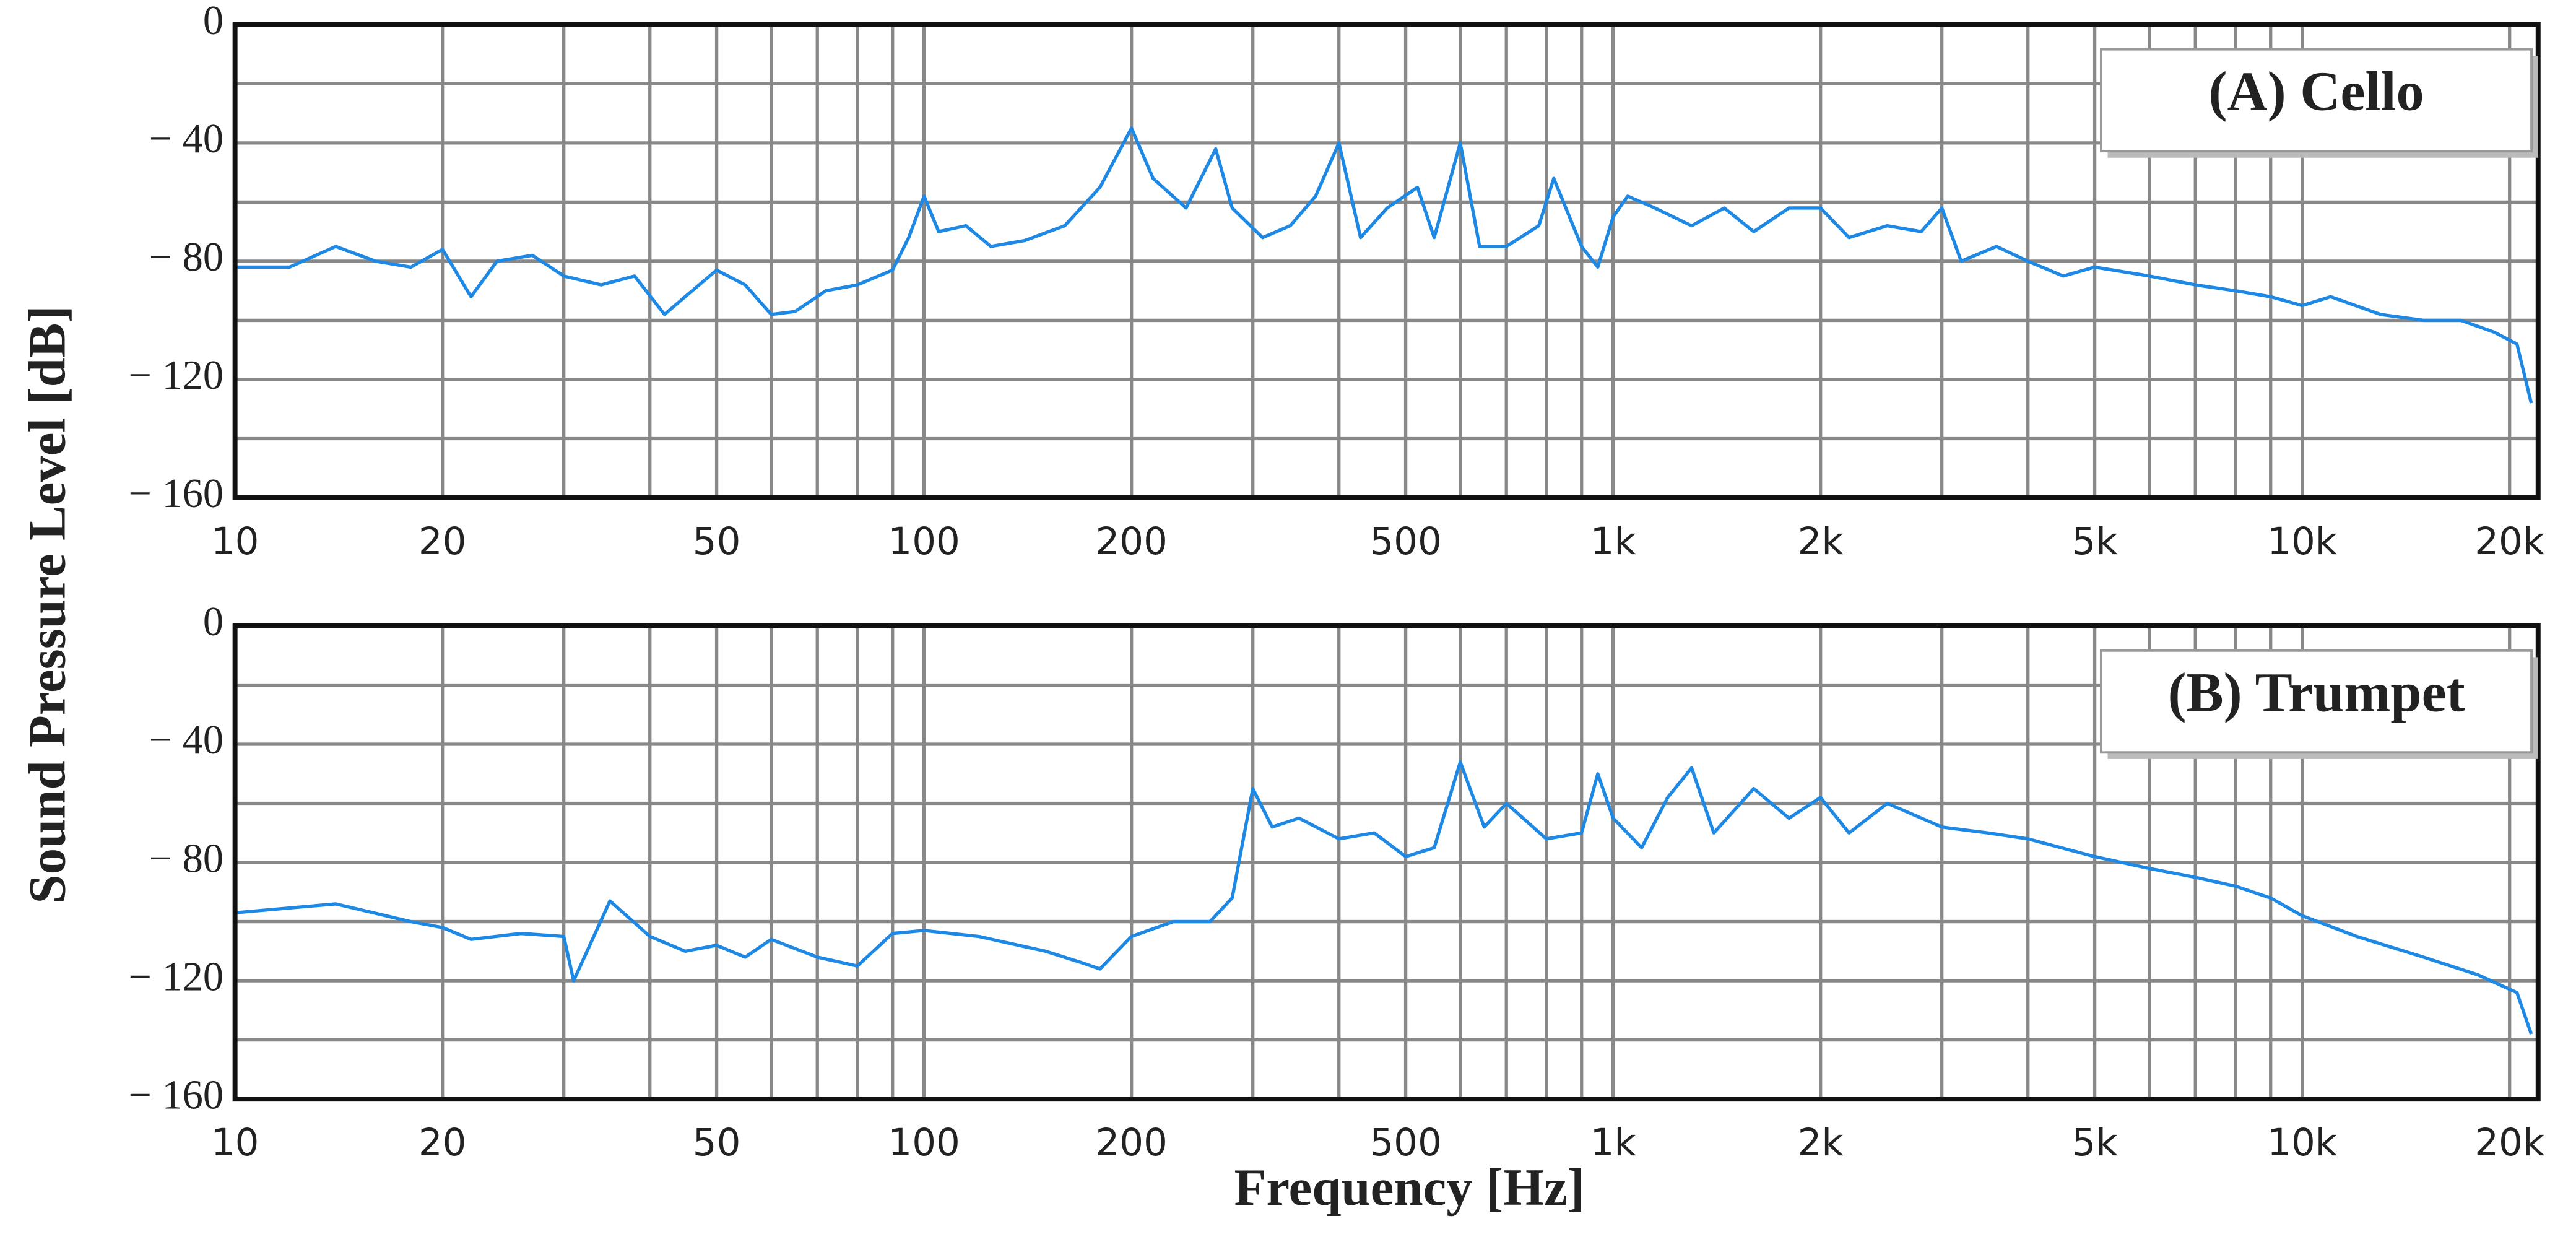 This screenshot has width=2576, height=1242. What do you see at coordinates (48, 604) in the screenshot?
I see `y-axis-label: Sound Pressure Level [dB]` at bounding box center [48, 604].